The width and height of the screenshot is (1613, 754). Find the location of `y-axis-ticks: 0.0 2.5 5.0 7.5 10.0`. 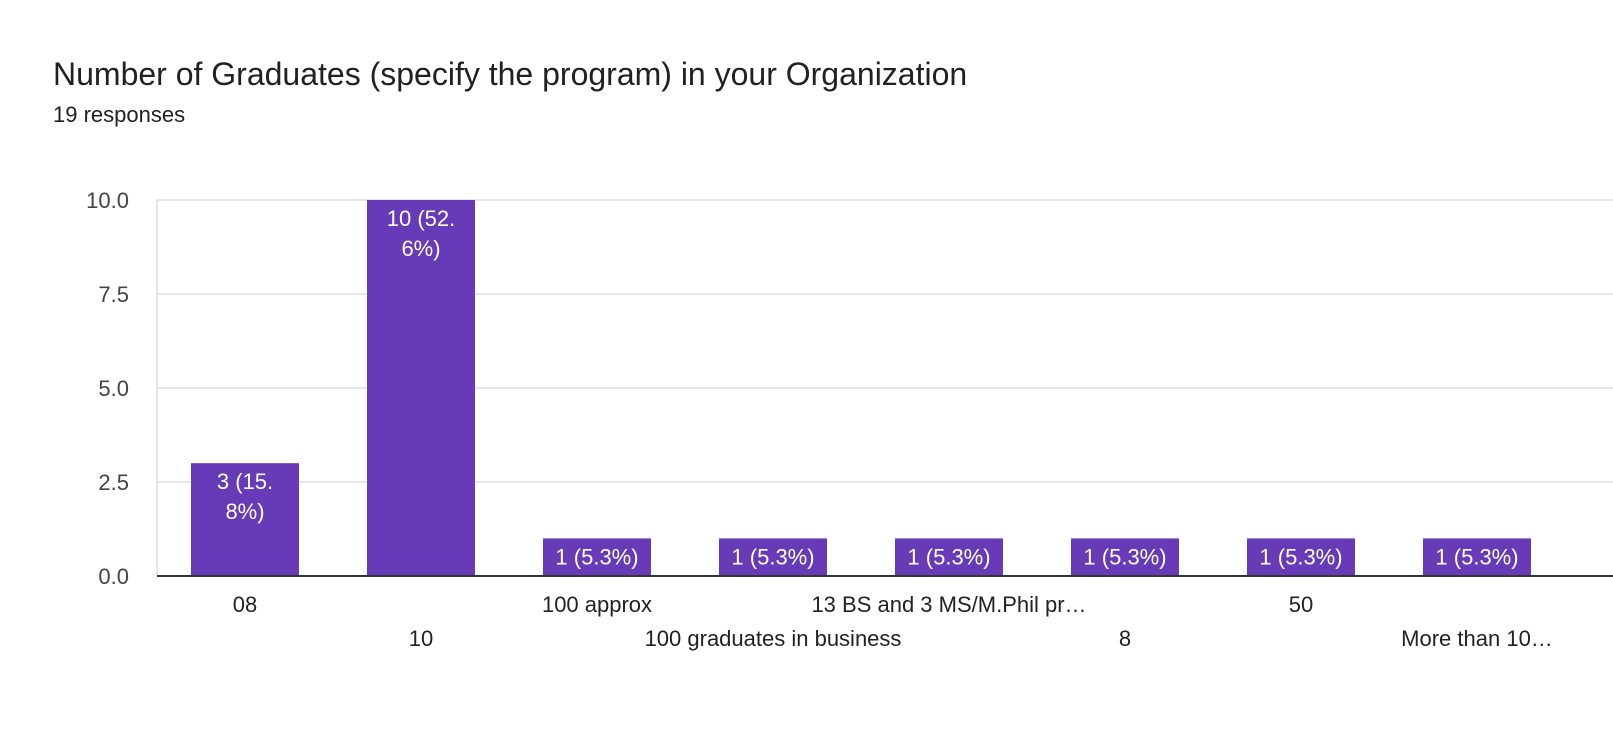

y-axis-ticks: 0.0 2.5 5.0 7.5 10.0 is located at coordinates (107, 388).